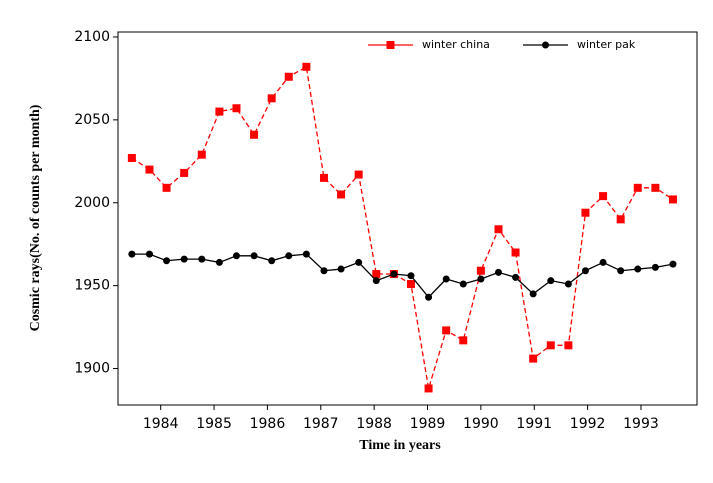 This screenshot has width=713, height=483. Describe the element at coordinates (35, 217) in the screenshot. I see `y-axis-label: Cosmic rays(No. of counts per month)` at that location.